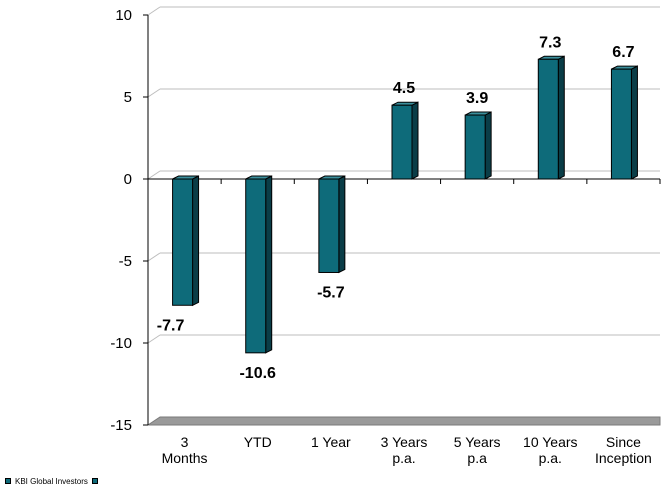 The height and width of the screenshot is (487, 662). I want to click on category-label-line: 5 Years, so click(477, 442).